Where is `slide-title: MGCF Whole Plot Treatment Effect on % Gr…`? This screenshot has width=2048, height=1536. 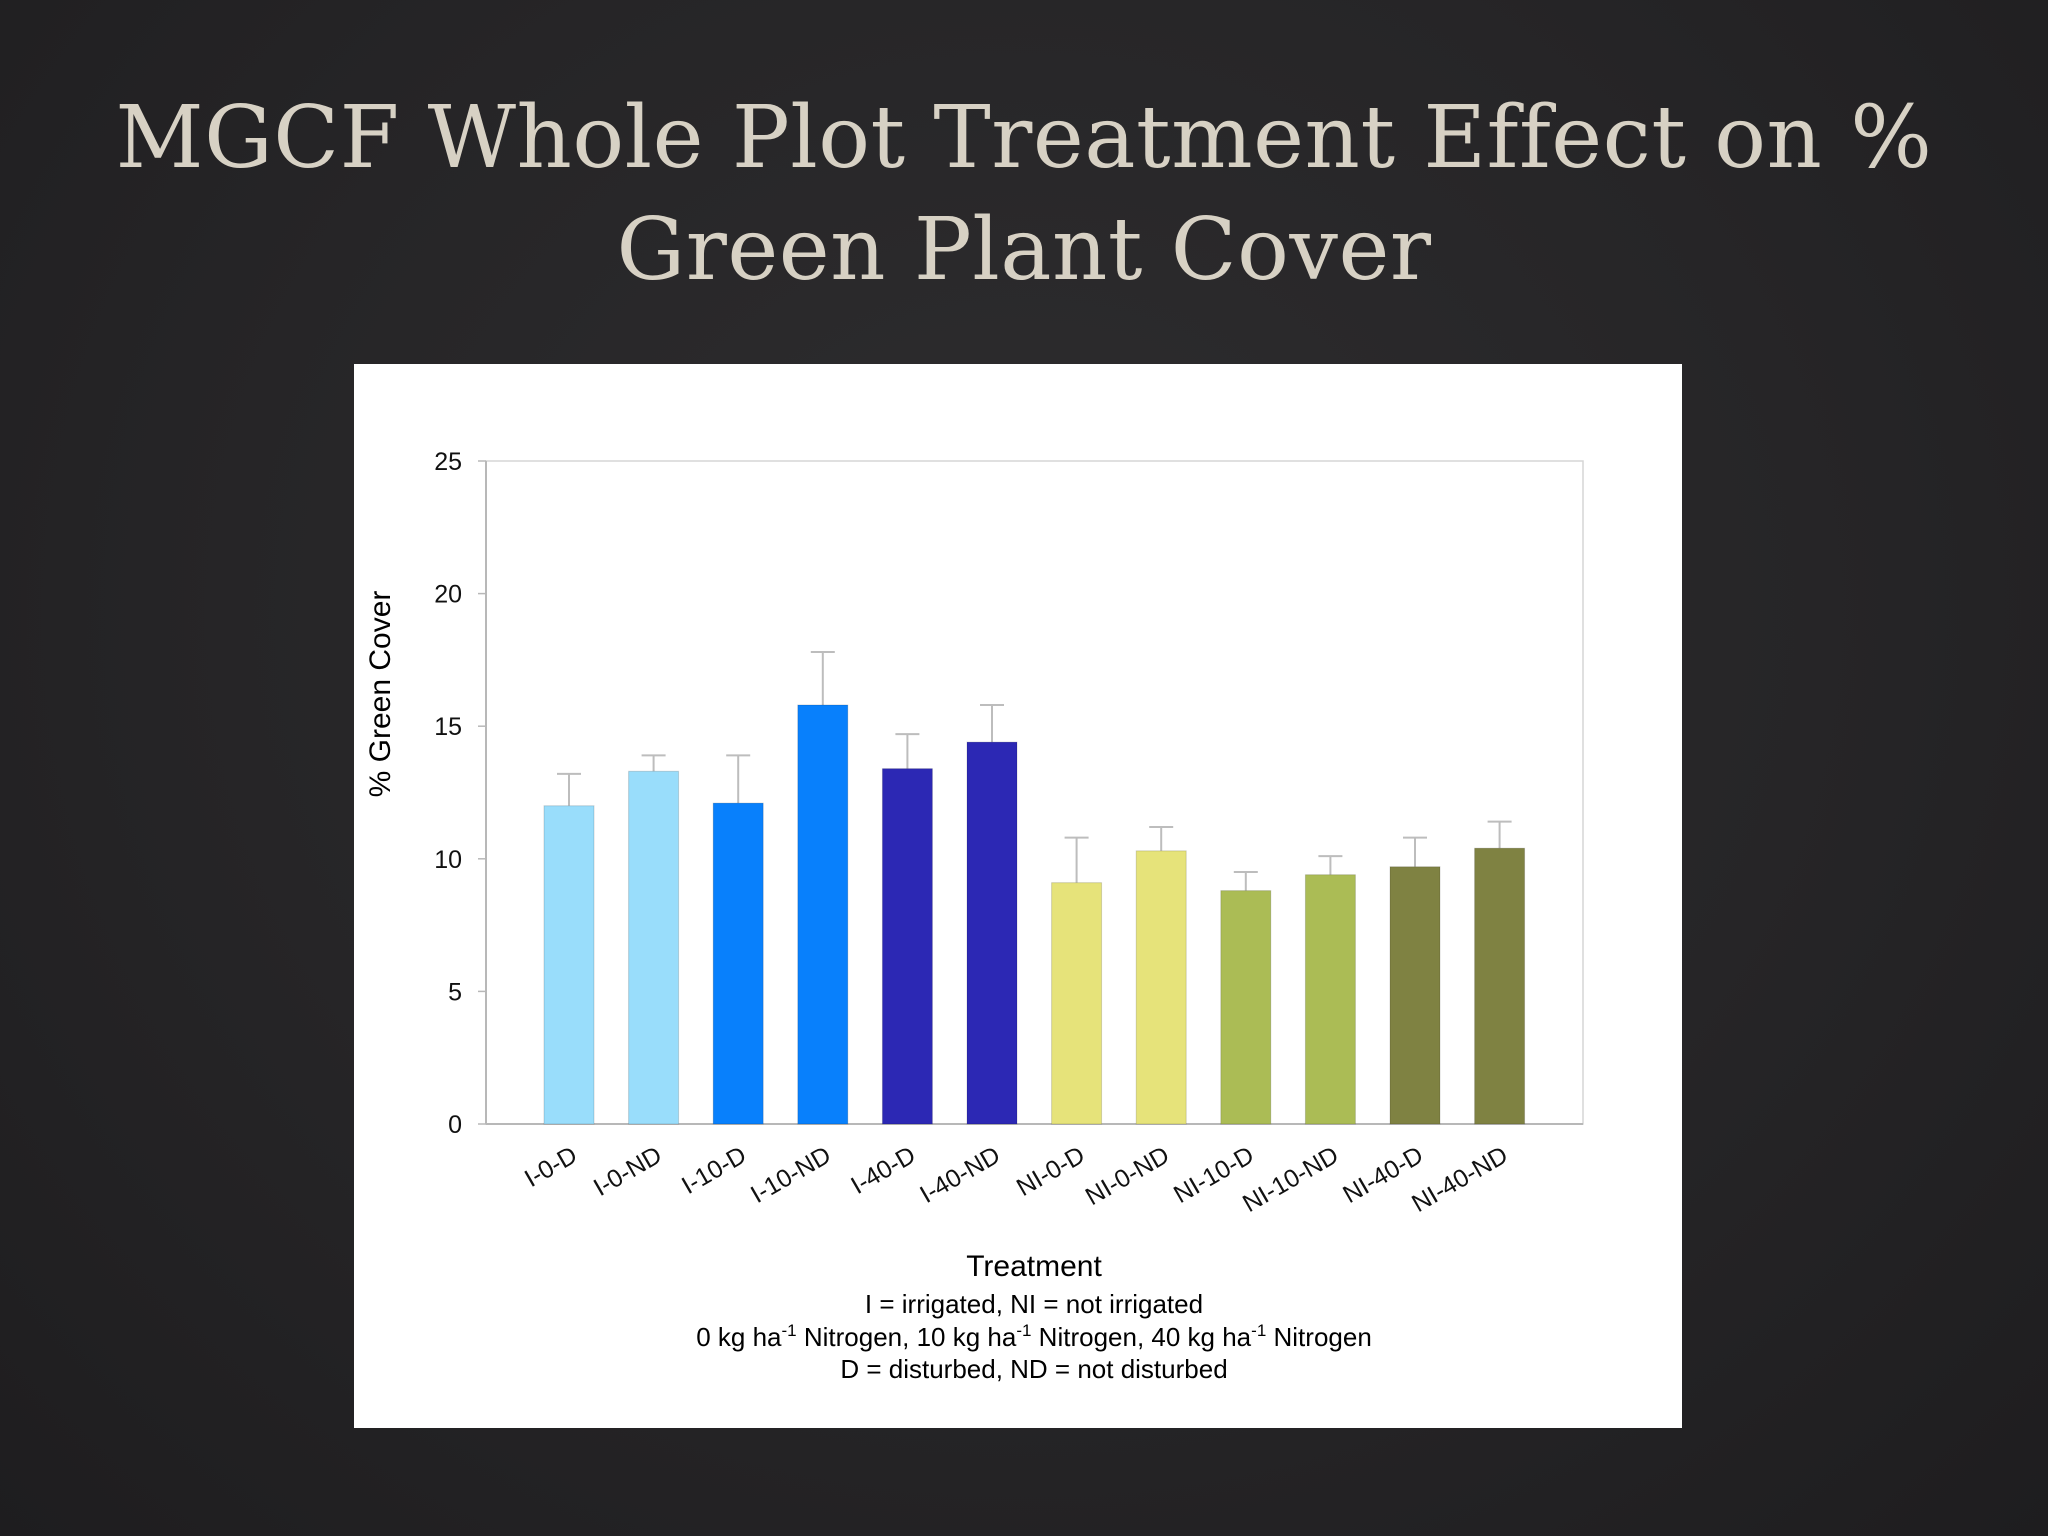 slide-title: MGCF Whole Plot Treatment Effect on % Gr… is located at coordinates (1024, 194).